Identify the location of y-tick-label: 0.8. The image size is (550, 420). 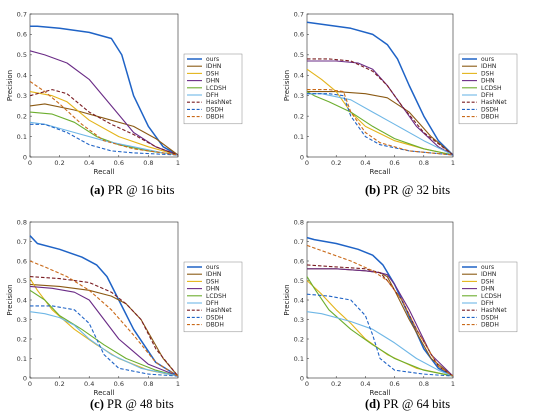
(299, 222).